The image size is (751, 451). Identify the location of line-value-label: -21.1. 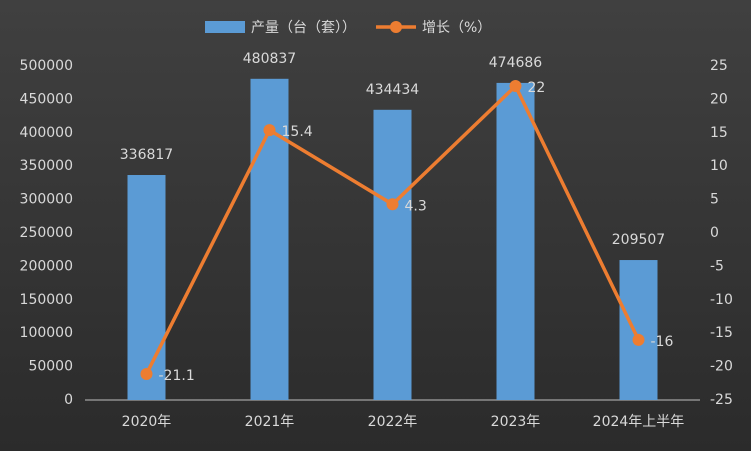
(177, 376).